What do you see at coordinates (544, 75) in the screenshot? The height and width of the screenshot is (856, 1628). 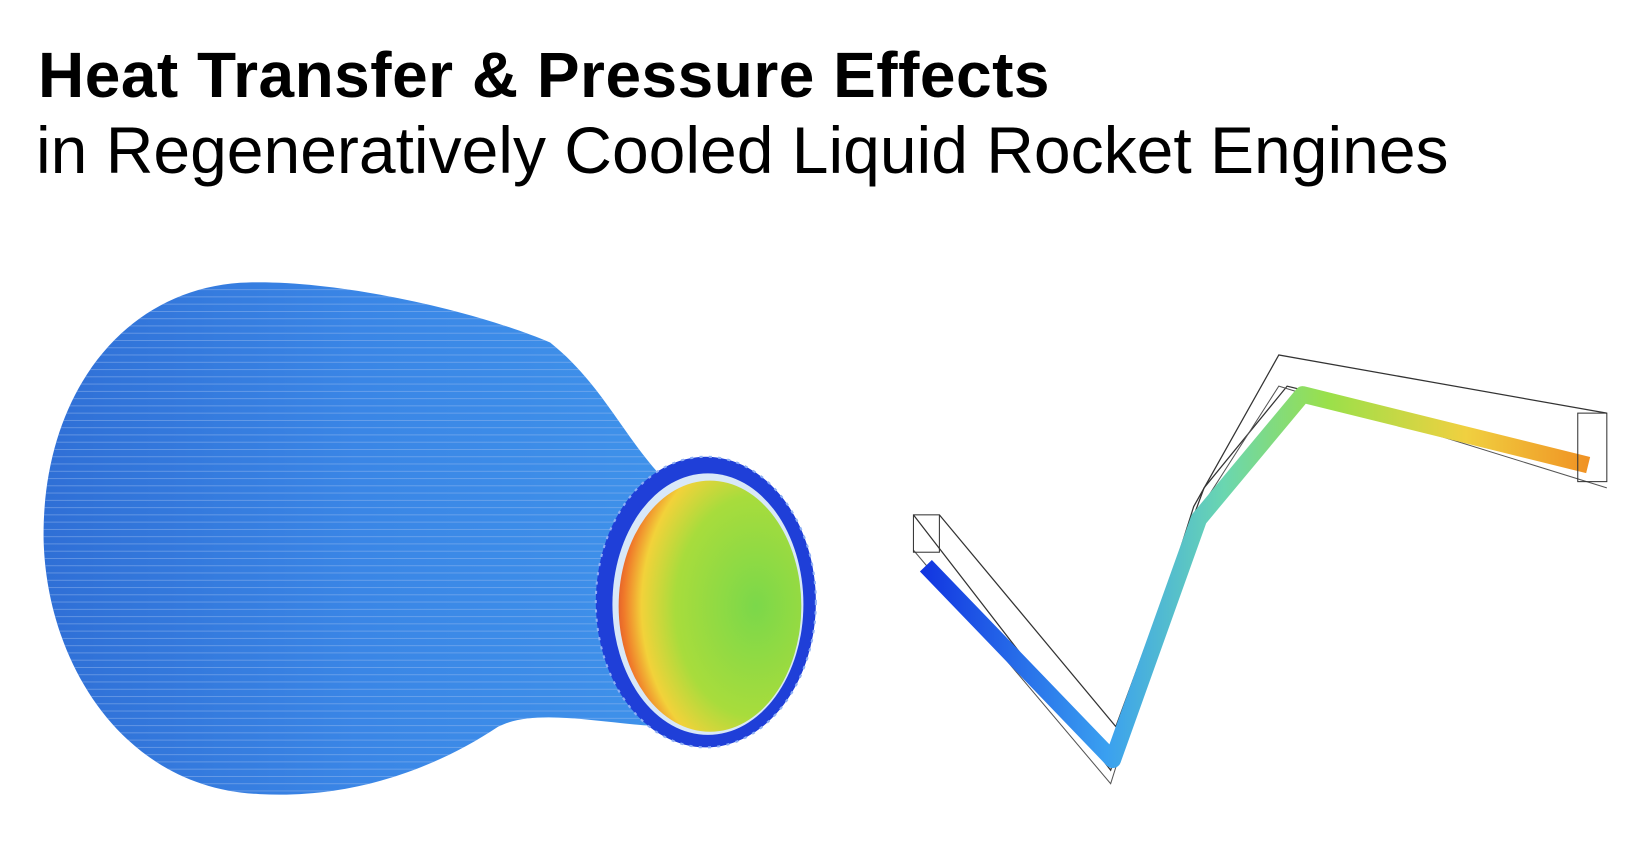 I see `slide-title: Heat Transfer & Pressure Effects` at bounding box center [544, 75].